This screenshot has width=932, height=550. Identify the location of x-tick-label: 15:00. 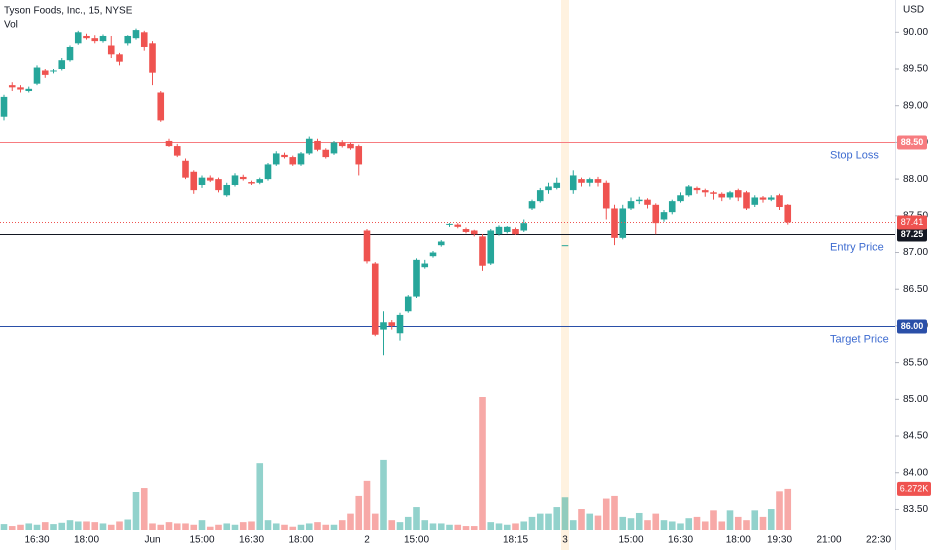
(416, 540).